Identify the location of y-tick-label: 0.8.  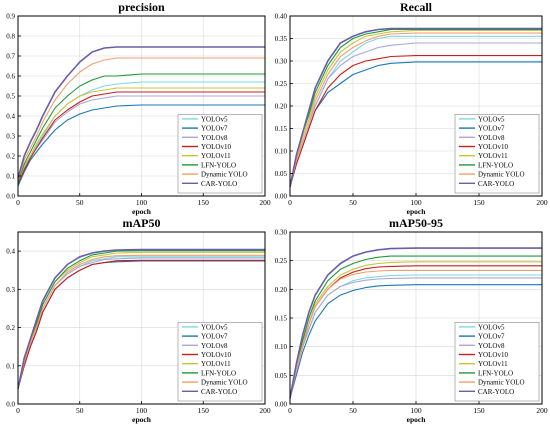
(10, 37).